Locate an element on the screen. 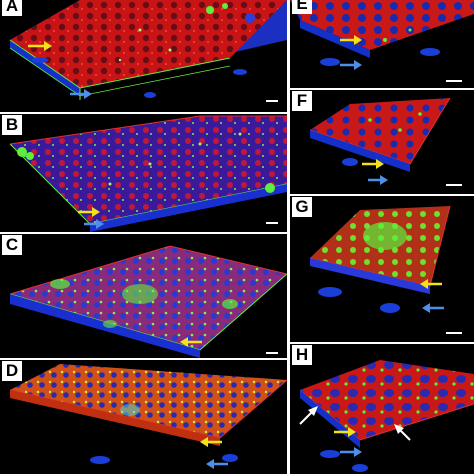 This screenshot has width=474, height=474. panel-d: D is located at coordinates (143, 417).